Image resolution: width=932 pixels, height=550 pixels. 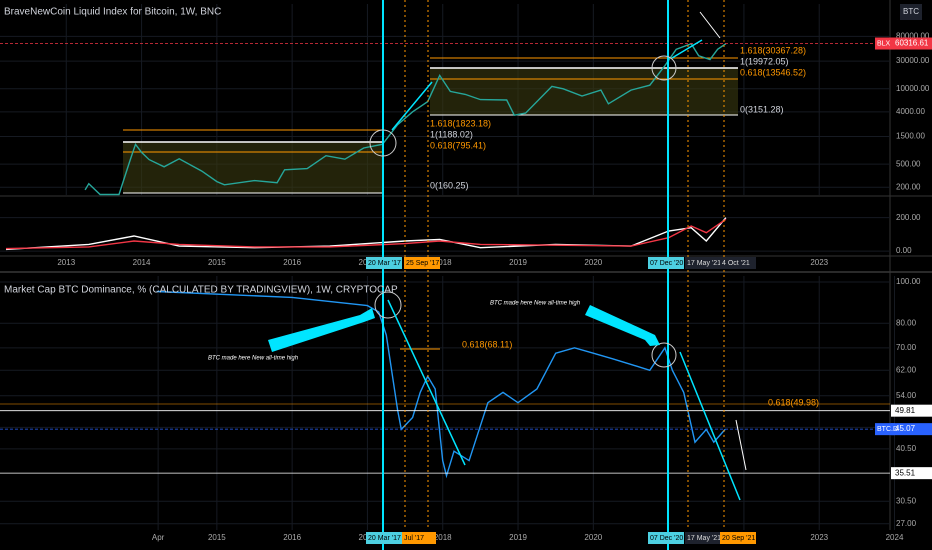 What do you see at coordinates (908, 281) in the screenshot?
I see `y-tick-label: 100.00` at bounding box center [908, 281].